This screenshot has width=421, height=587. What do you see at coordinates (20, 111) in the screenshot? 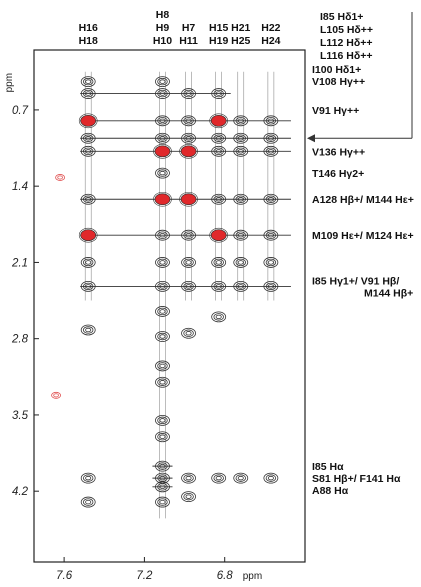
I see `y-tick-label: 0.7` at bounding box center [20, 111].